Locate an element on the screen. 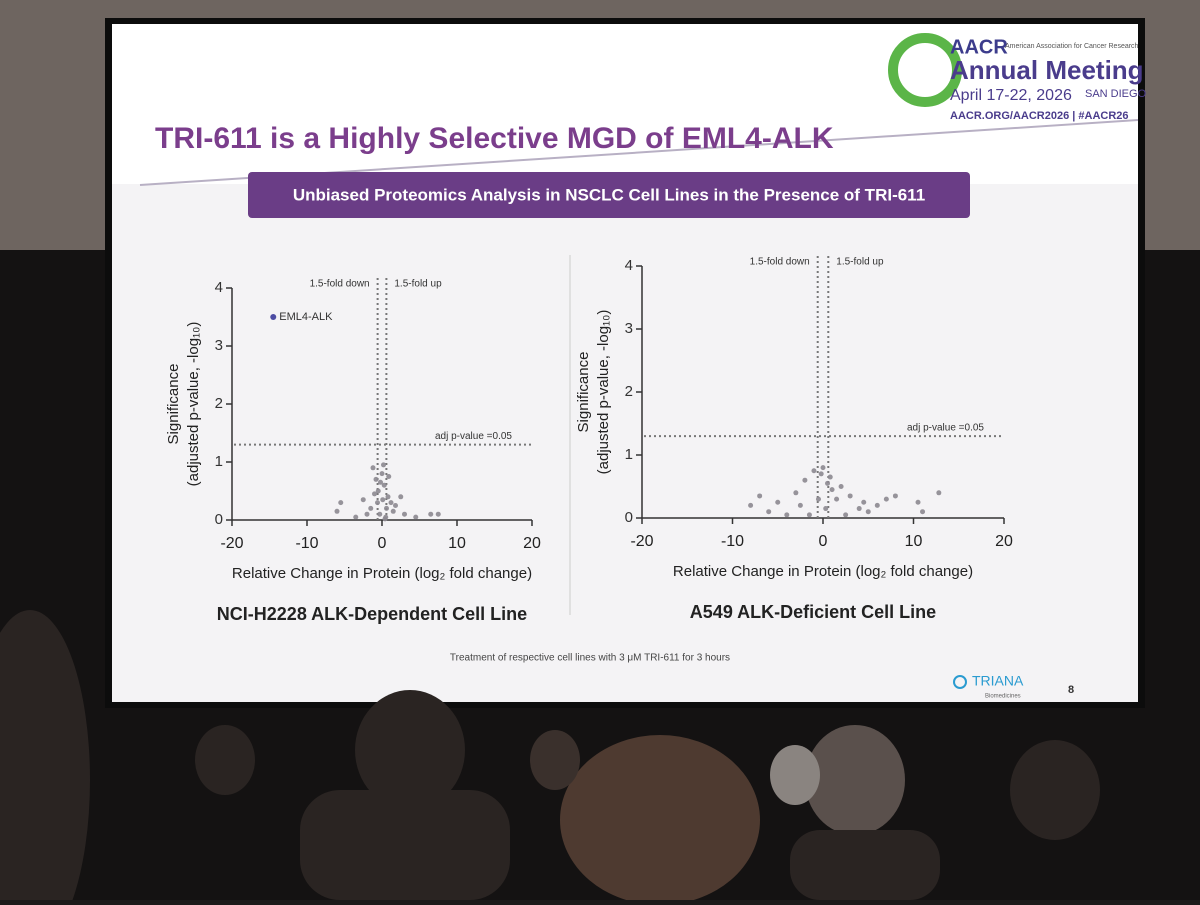 The height and width of the screenshot is (905, 1200). banner is located at coordinates (609, 195).